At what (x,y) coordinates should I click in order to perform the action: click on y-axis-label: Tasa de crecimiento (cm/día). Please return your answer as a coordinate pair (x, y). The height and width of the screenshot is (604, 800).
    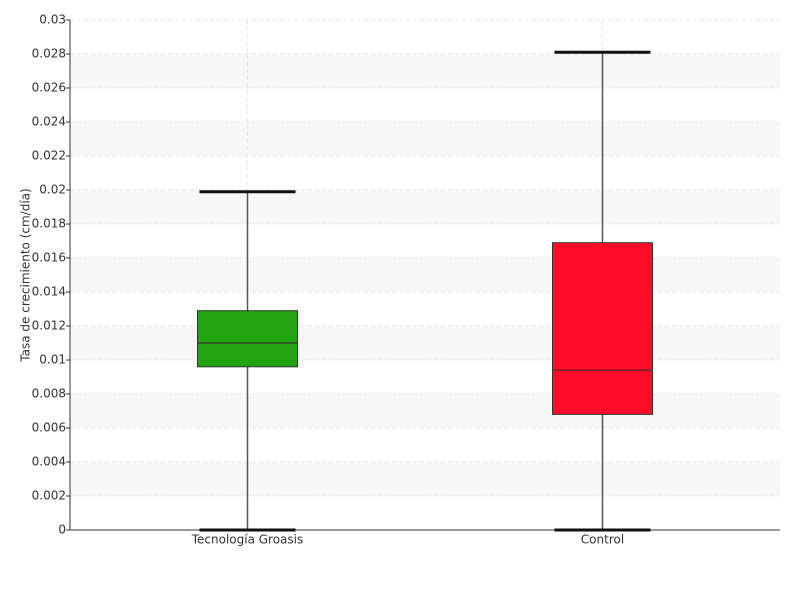
    Looking at the image, I should click on (26, 275).